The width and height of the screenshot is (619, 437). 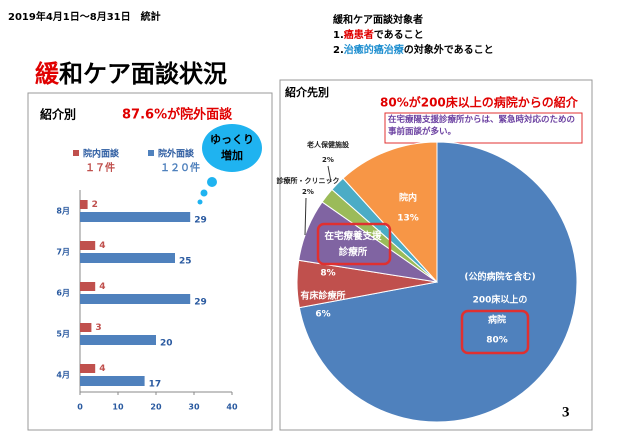 I want to click on annotation: 80%が200床以上の病院からの紹介, so click(x=479, y=102).